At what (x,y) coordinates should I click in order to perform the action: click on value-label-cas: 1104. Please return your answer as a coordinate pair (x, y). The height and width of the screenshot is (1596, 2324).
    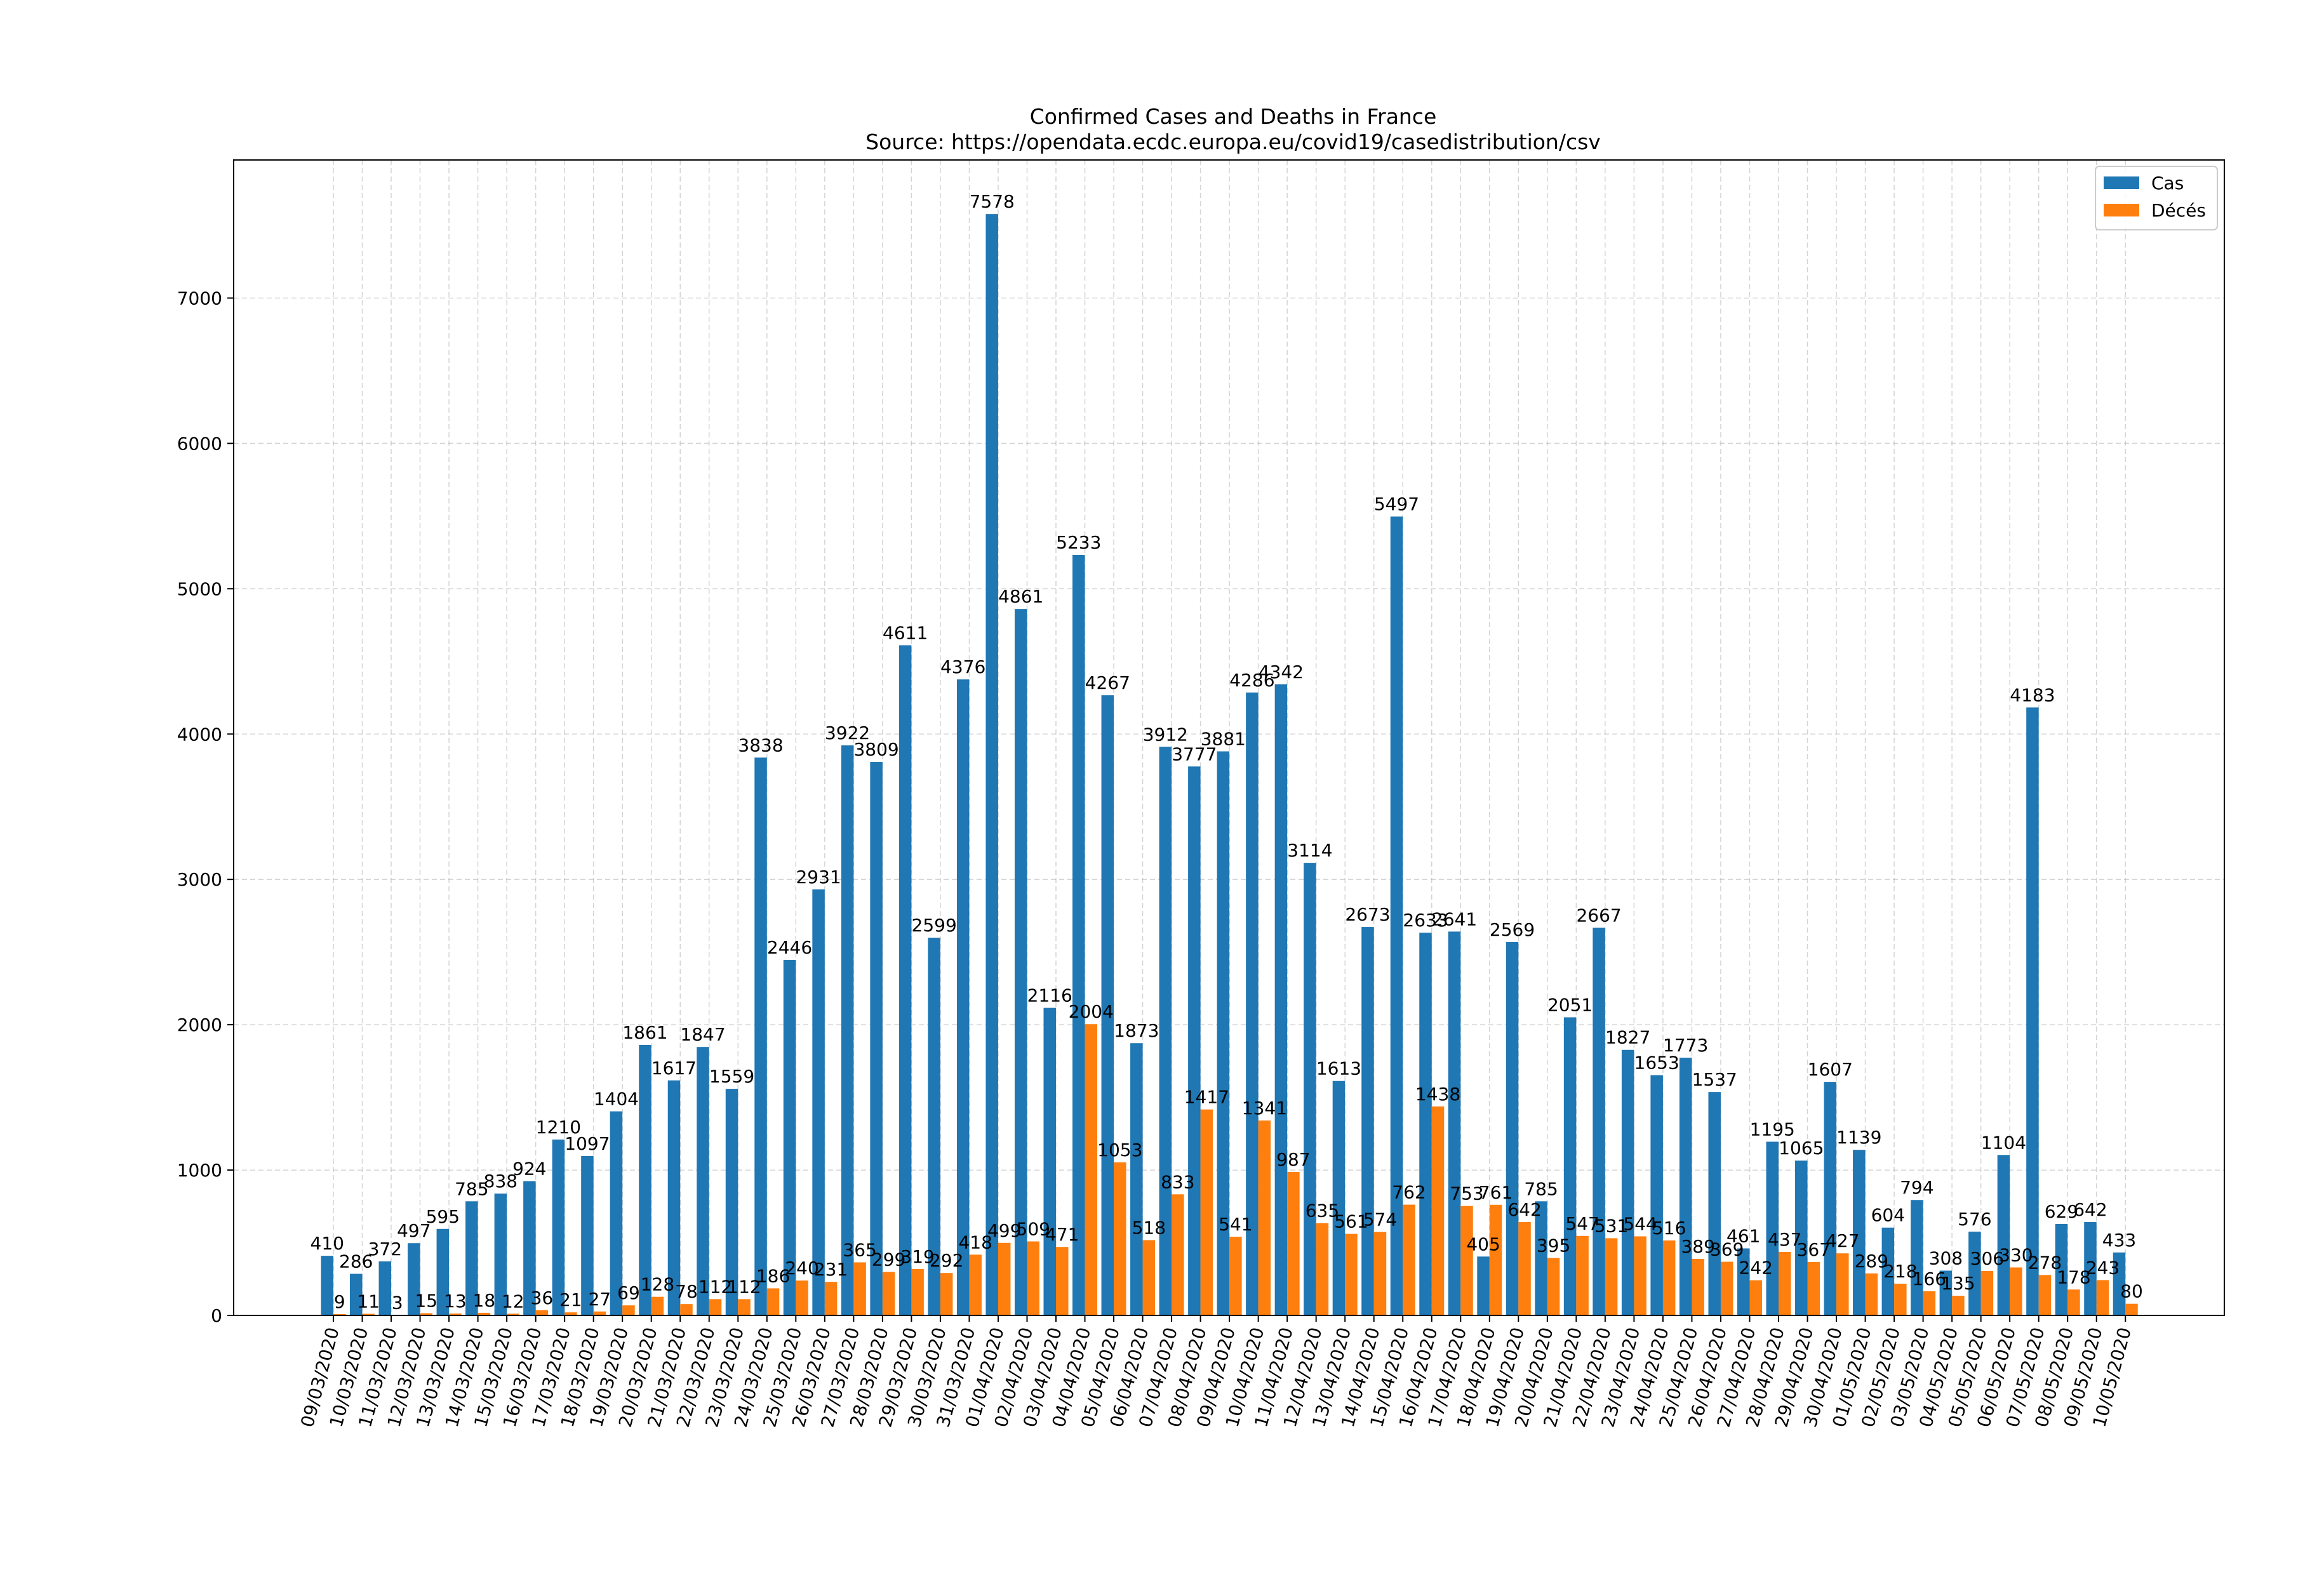
    Looking at the image, I should click on (2003, 1142).